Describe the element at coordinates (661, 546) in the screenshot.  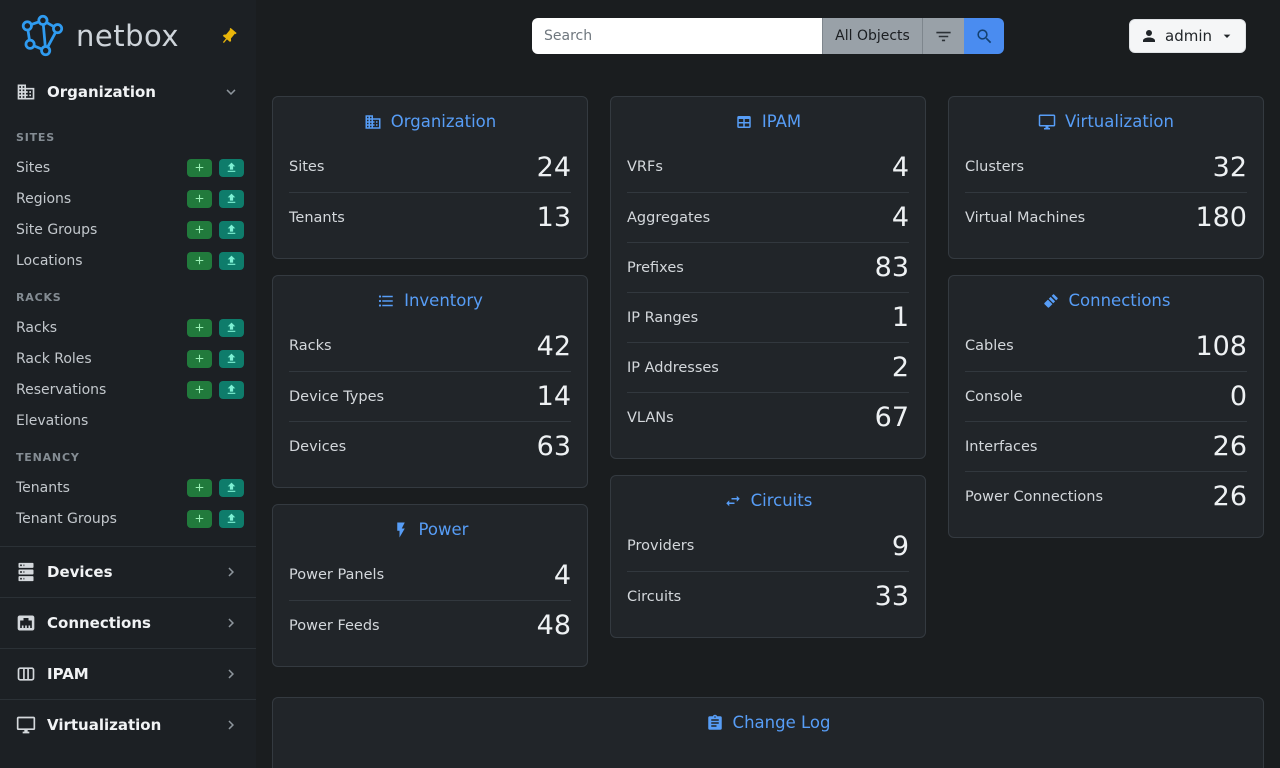
I see `stat-label: Providers` at that location.